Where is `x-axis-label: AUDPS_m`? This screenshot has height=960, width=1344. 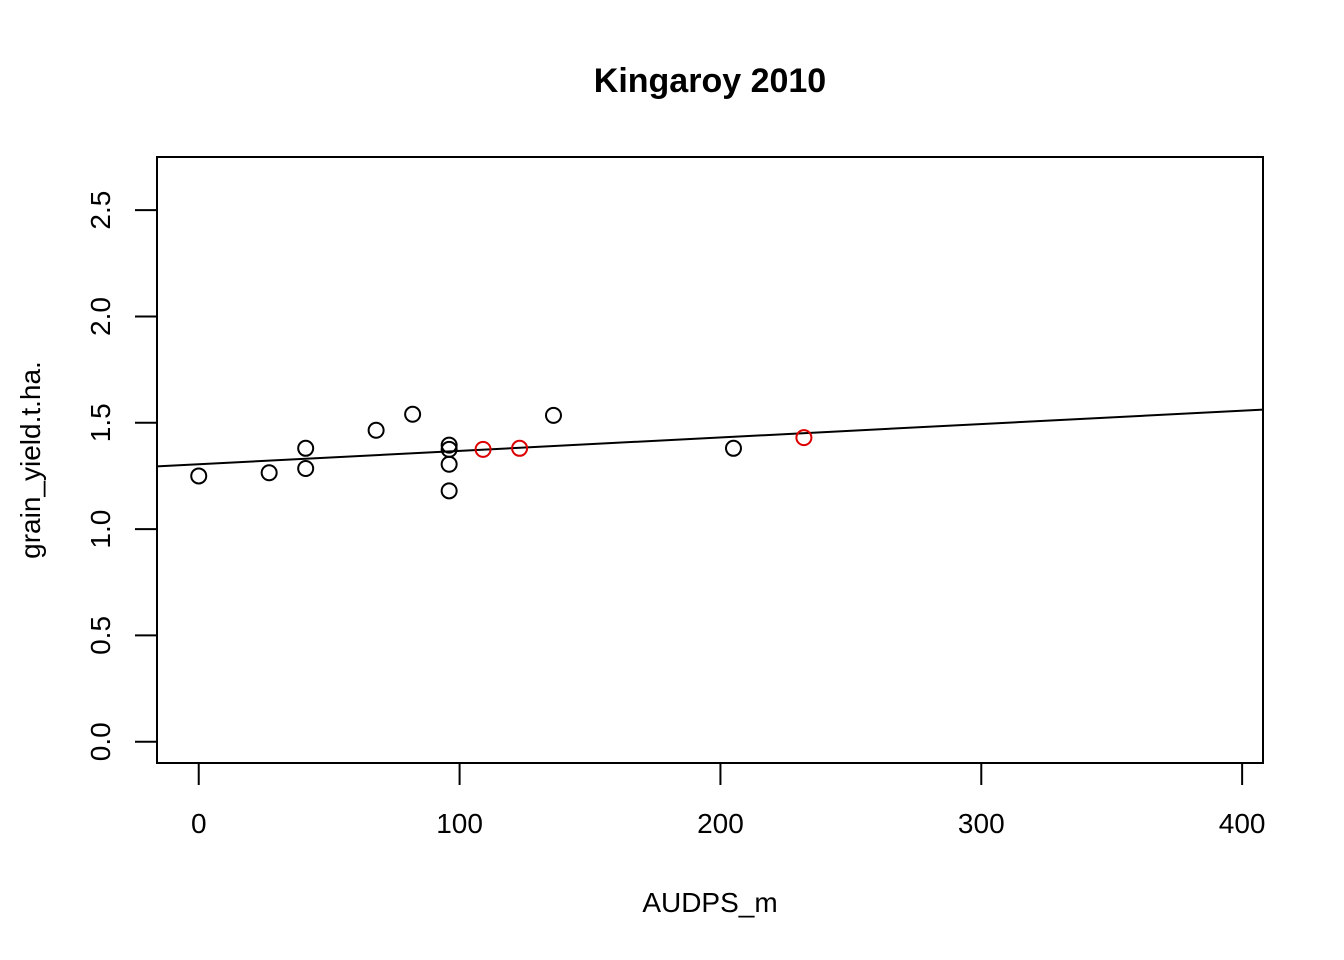 x-axis-label: AUDPS_m is located at coordinates (709, 902).